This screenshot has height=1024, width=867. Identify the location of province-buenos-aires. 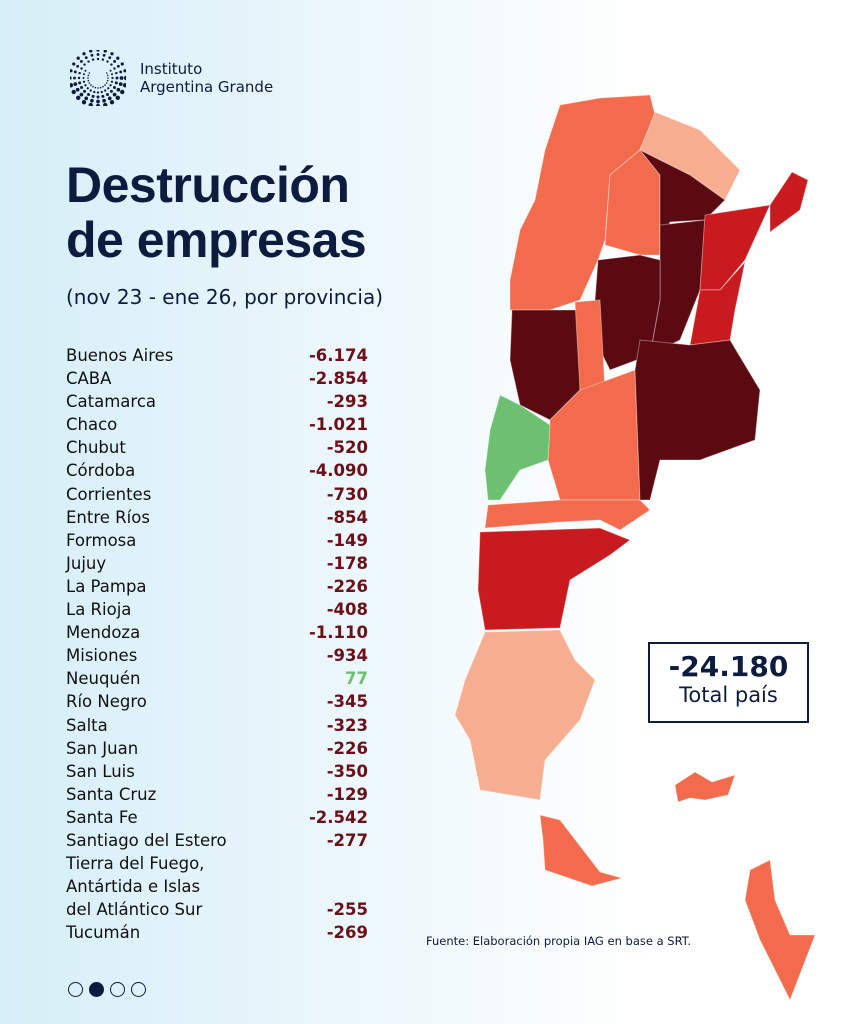
(697, 420).